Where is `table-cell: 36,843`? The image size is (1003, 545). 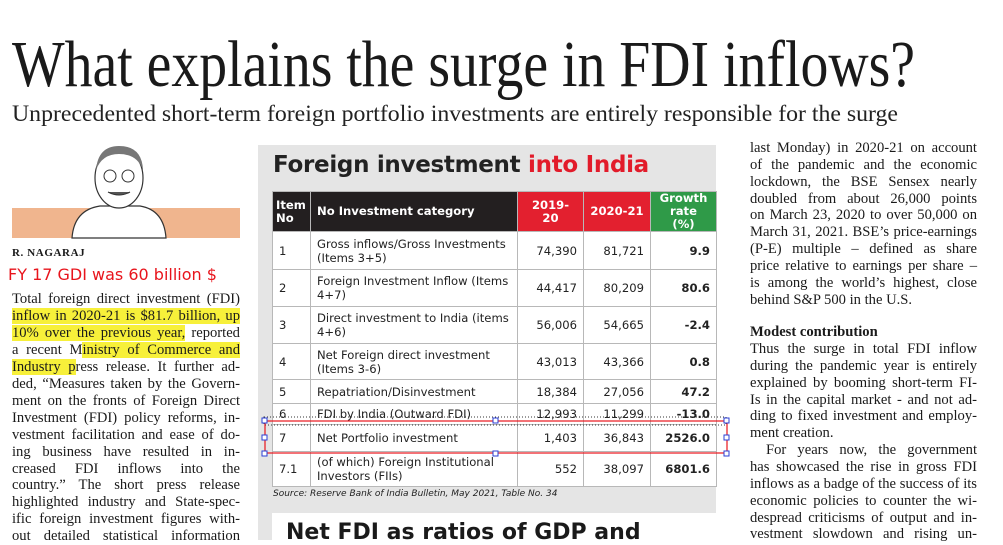
table-cell: 36,843 is located at coordinates (617, 438).